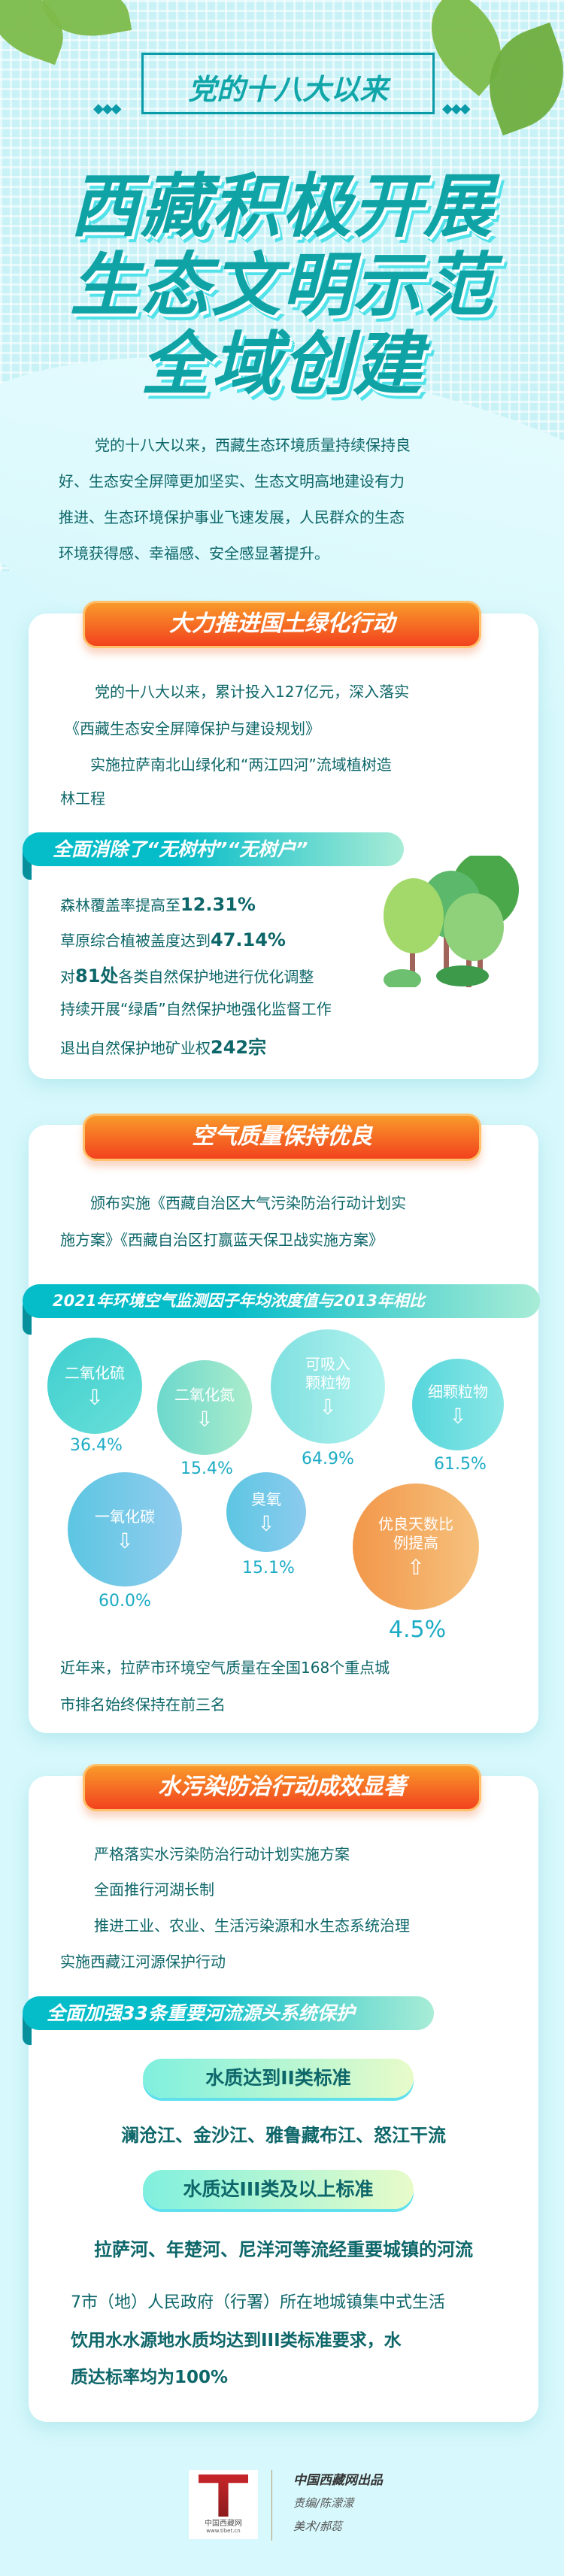  Describe the element at coordinates (271, 2505) in the screenshot. I see `footer-divider` at that location.